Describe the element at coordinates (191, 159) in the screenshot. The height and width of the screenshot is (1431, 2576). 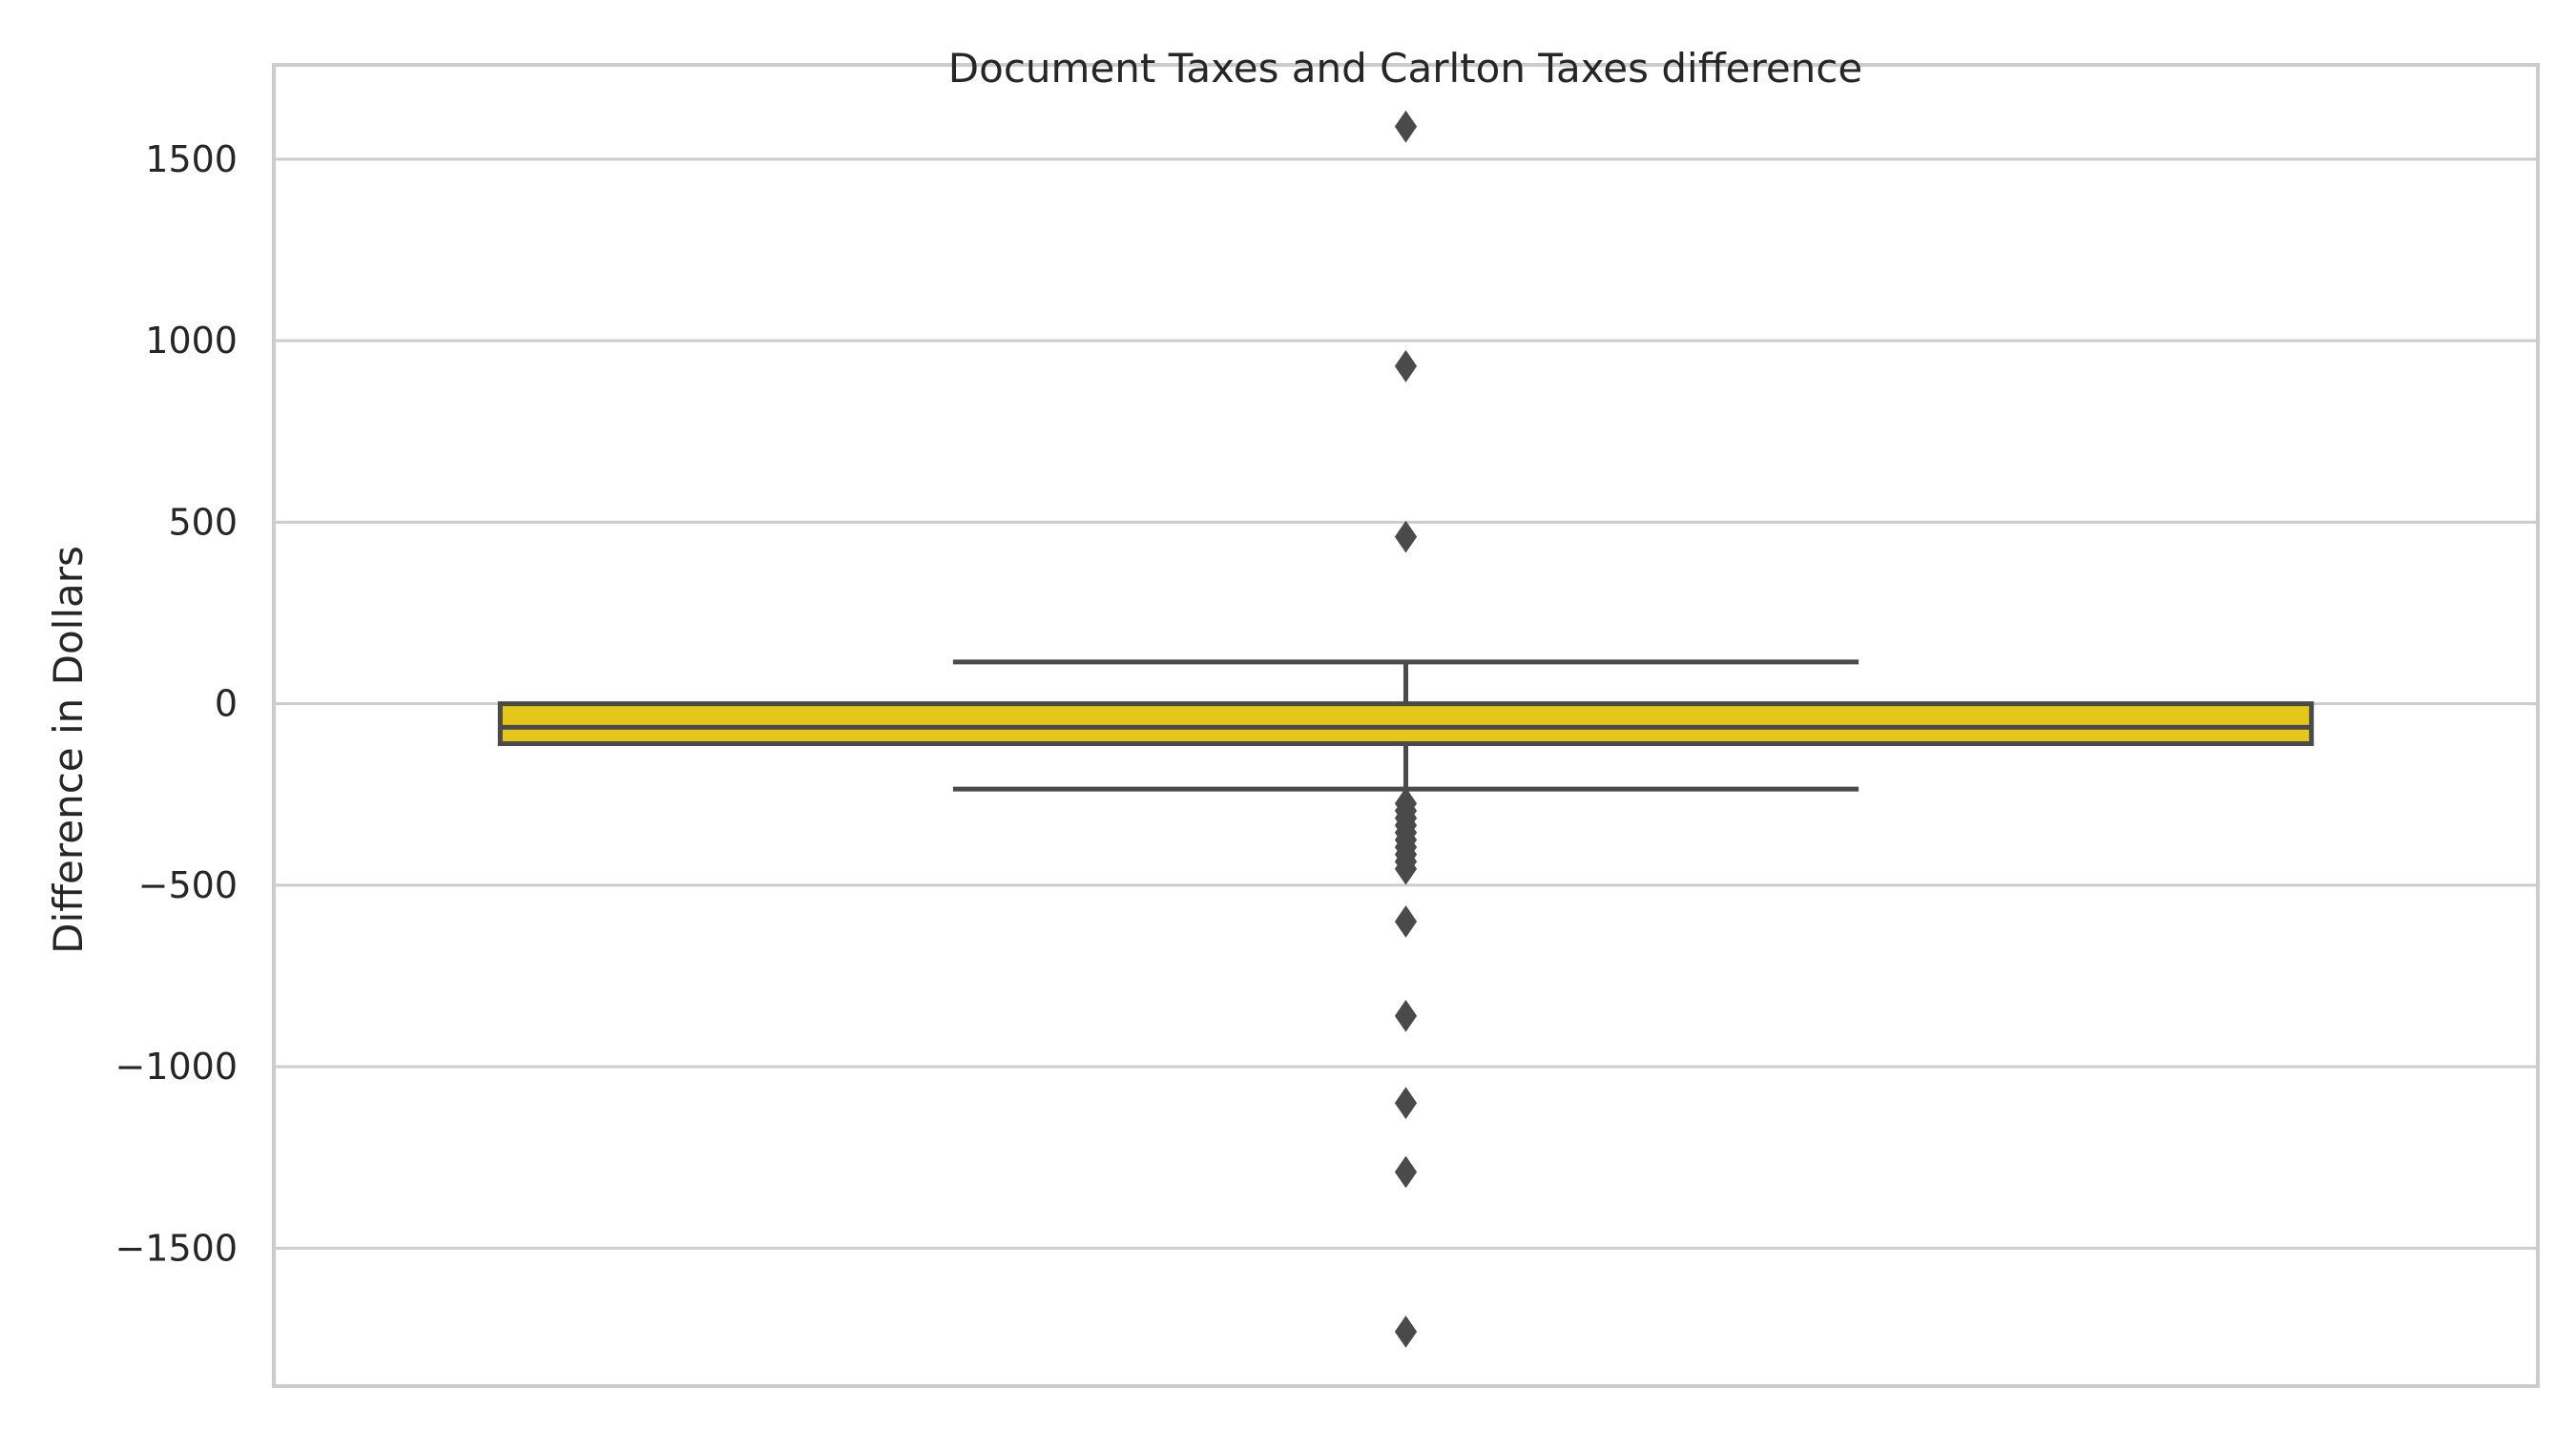
I see `y-tick-label: 1500` at that location.